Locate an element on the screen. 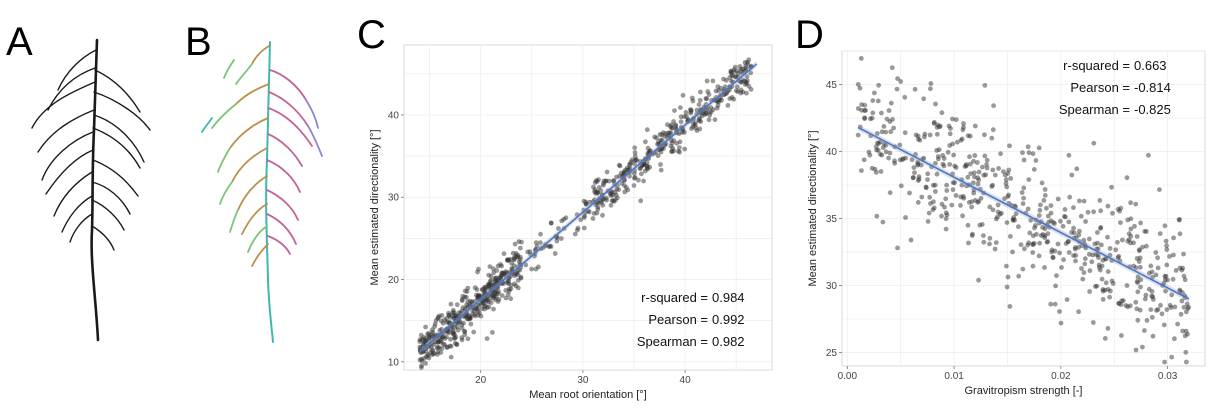  x-tick-label: 20 is located at coordinates (481, 380).